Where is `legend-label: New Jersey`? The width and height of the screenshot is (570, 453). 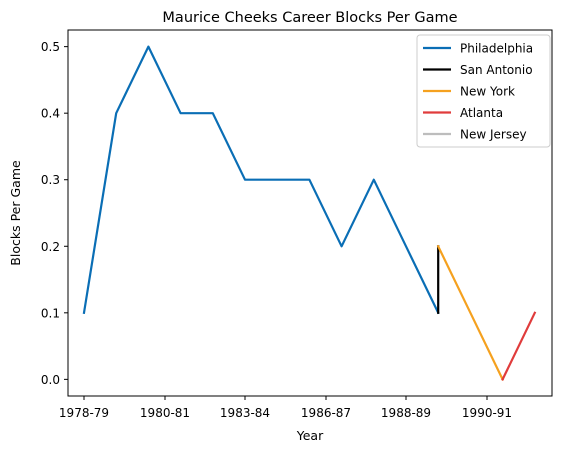
legend-label: New Jersey is located at coordinates (493, 135).